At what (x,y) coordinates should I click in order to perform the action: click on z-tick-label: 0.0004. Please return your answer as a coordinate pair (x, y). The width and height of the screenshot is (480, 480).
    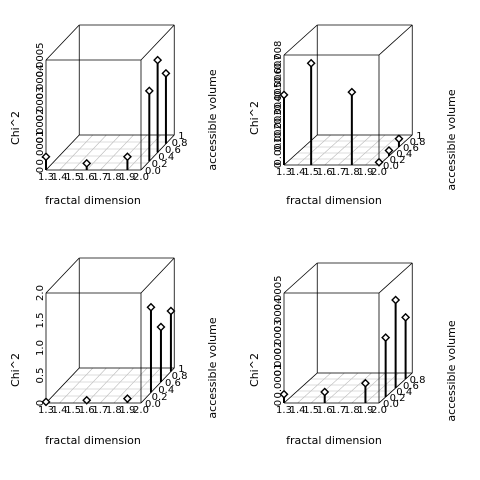
    Looking at the image, I should click on (40, 82).